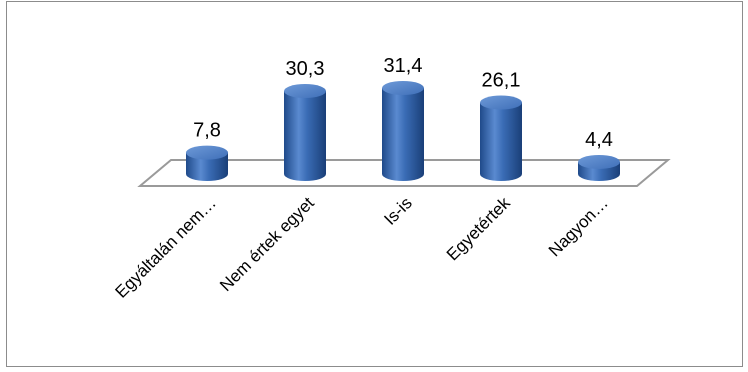 The height and width of the screenshot is (372, 748). Describe the element at coordinates (599, 140) in the screenshot. I see `value-label-5: 4,4` at that location.